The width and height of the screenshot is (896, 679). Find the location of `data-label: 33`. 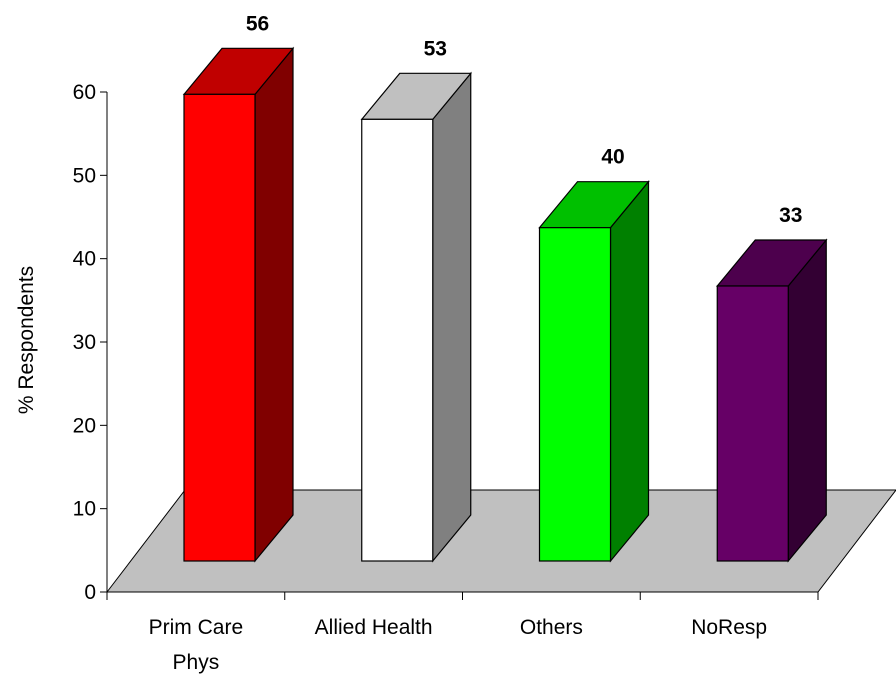

data-label: 33 is located at coordinates (790, 215).